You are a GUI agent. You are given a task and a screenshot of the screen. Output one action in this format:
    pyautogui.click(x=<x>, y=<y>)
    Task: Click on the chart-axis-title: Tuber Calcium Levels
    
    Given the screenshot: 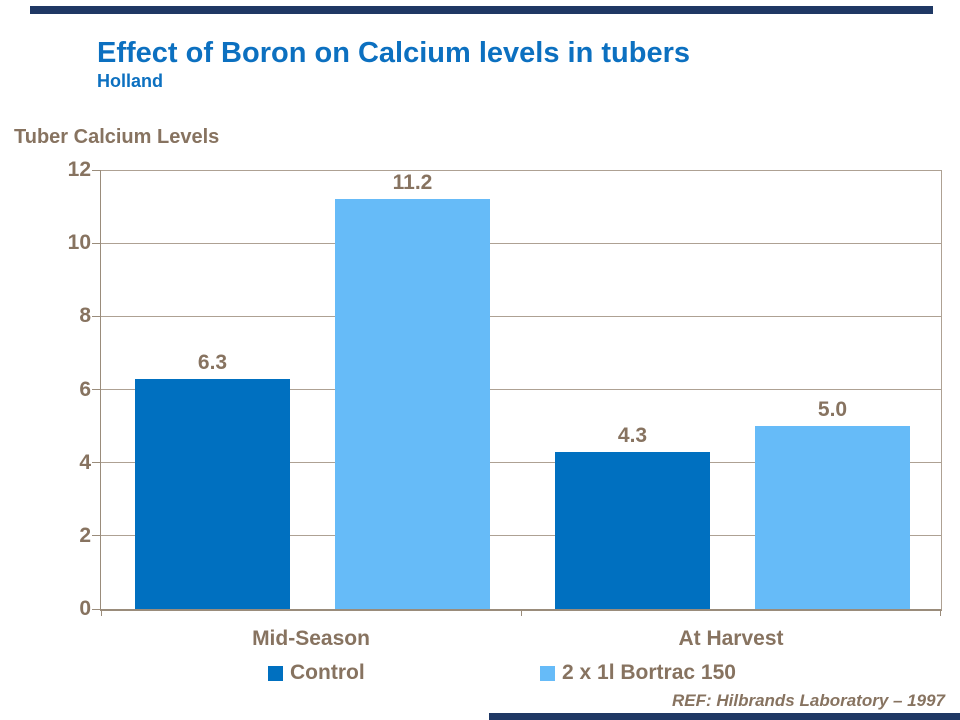 What is the action you would take?
    pyautogui.click(x=117, y=137)
    